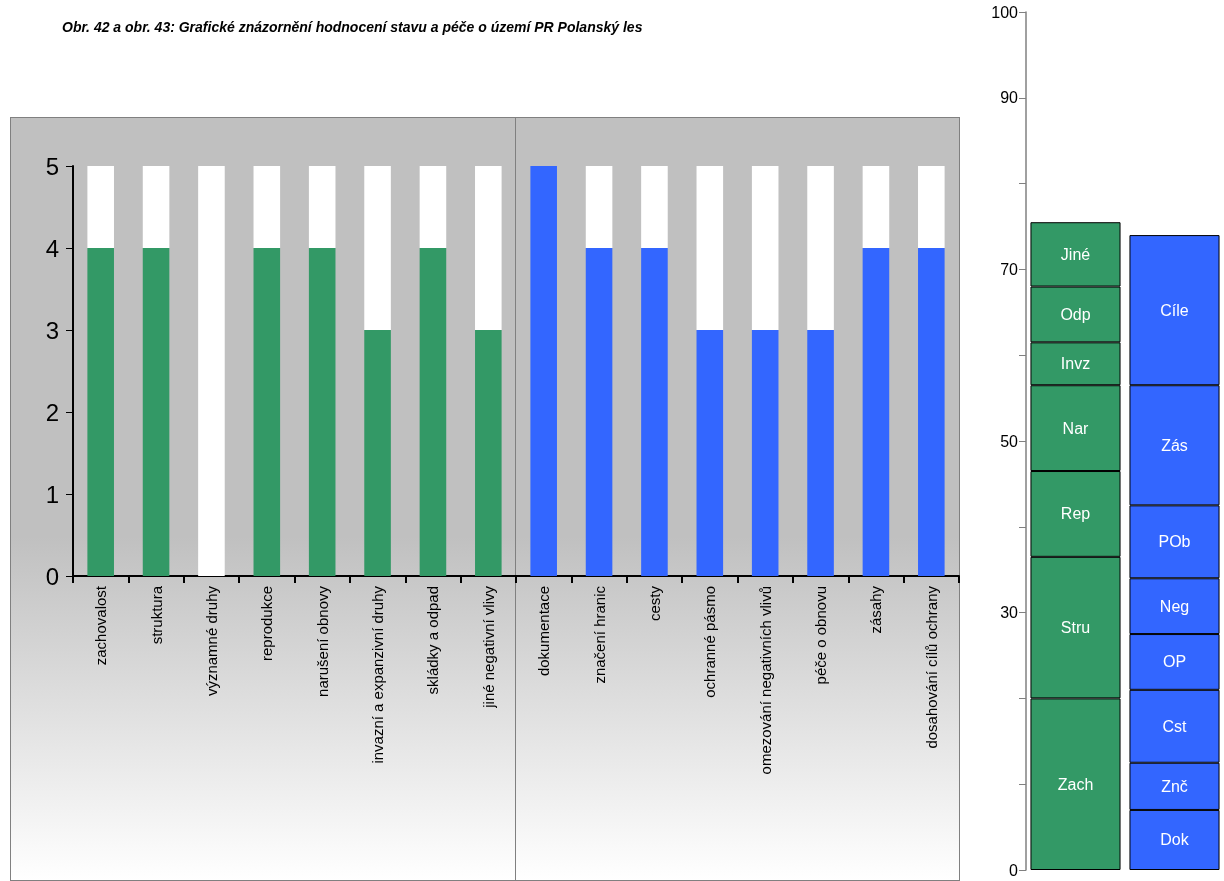  I want to click on x-tick-label: reprodukce, so click(267, 624).